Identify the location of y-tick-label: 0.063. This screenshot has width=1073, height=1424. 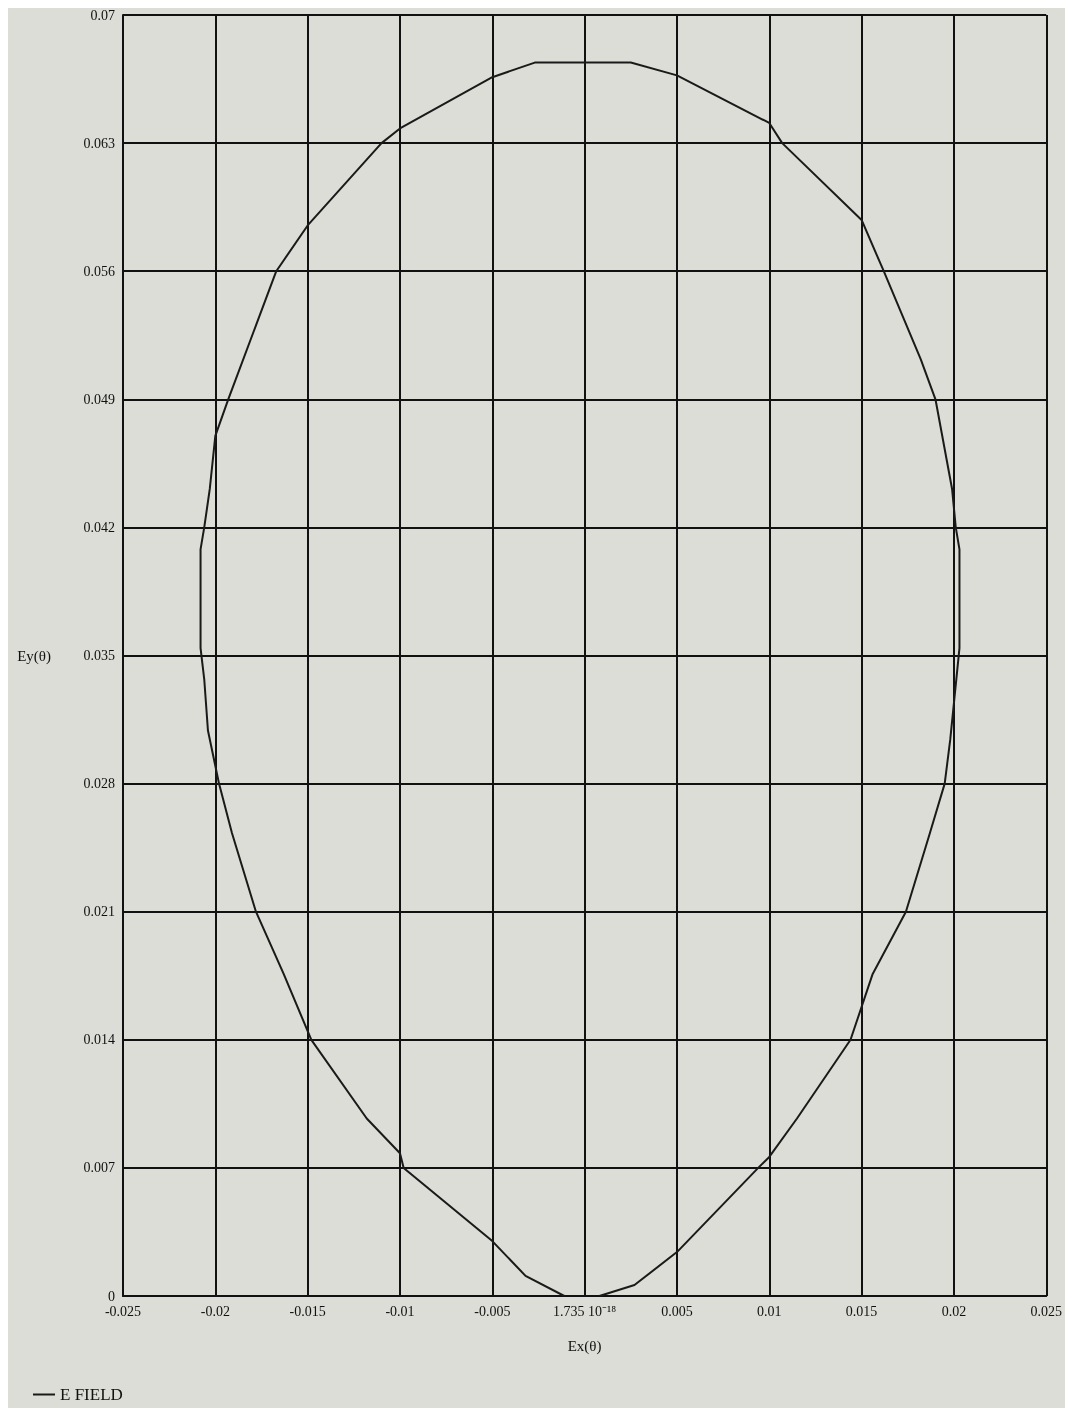
(99, 143).